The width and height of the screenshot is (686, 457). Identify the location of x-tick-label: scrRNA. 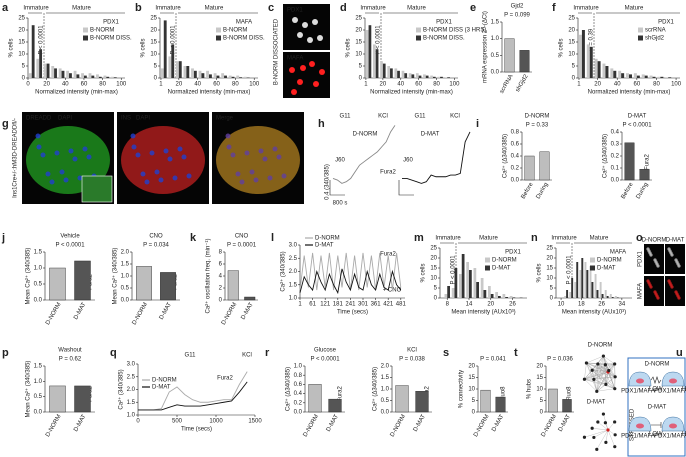
(507, 84).